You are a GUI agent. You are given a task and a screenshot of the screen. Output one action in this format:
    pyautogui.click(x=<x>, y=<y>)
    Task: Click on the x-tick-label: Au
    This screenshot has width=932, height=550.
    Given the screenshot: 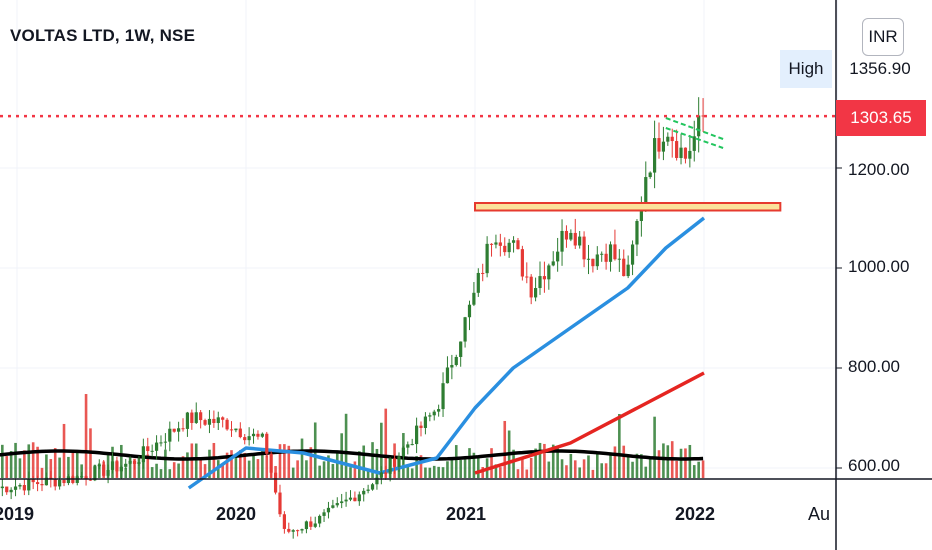 What is the action you would take?
    pyautogui.click(x=819, y=514)
    